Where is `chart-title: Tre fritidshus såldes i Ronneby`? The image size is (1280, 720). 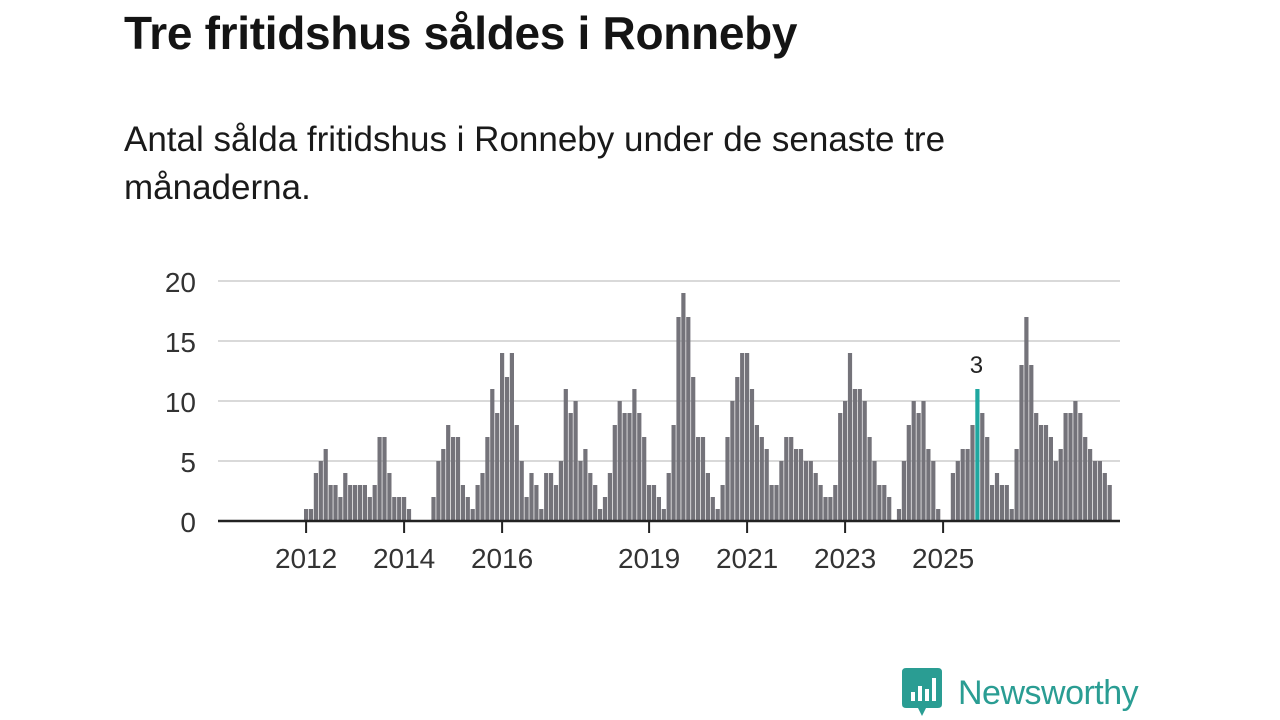
chart-title: Tre fritidshus såldes i Ronneby is located at coordinates (461, 33).